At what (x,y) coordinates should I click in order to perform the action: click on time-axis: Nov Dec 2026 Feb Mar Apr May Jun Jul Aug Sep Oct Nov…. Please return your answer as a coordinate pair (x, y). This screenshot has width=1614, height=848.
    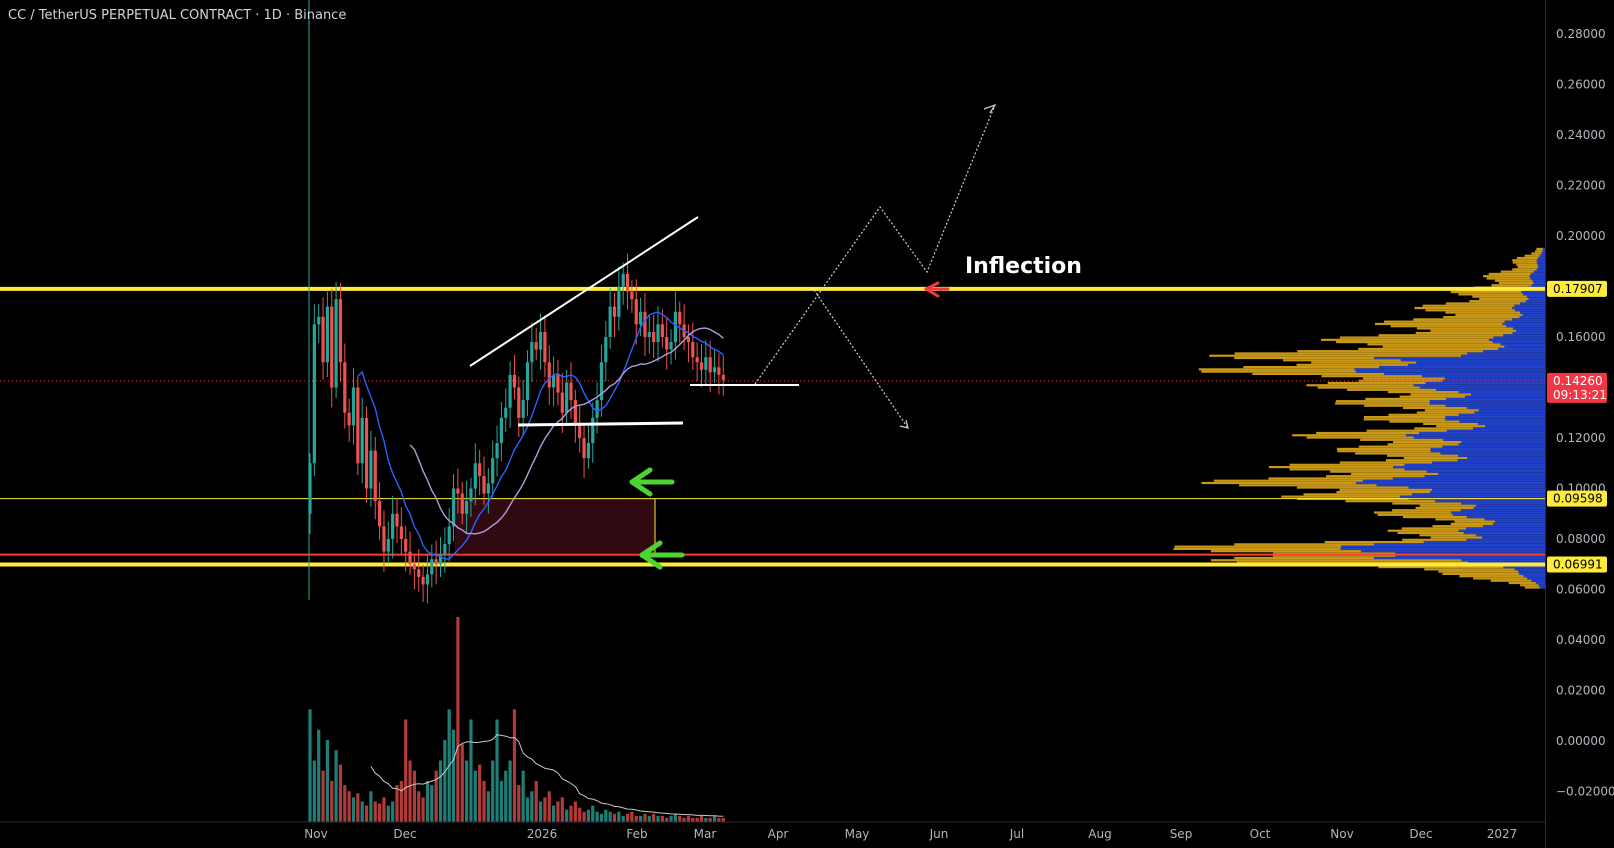
    Looking at the image, I should click on (772, 831).